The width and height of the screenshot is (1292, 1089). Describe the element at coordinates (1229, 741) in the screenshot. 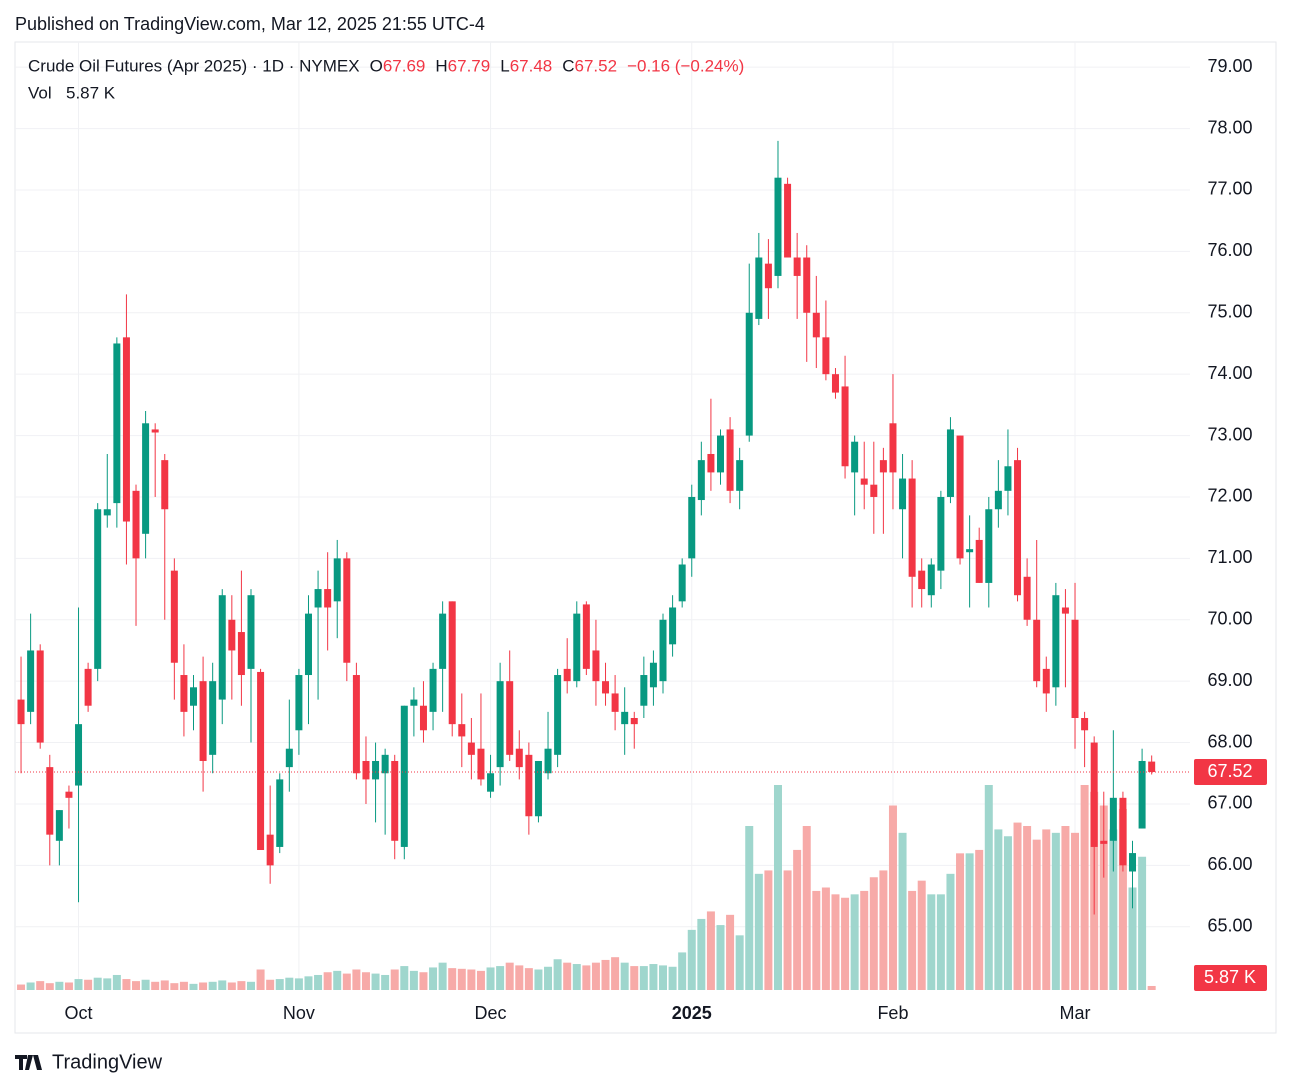

I see `y-tick-label: 68.00` at that location.